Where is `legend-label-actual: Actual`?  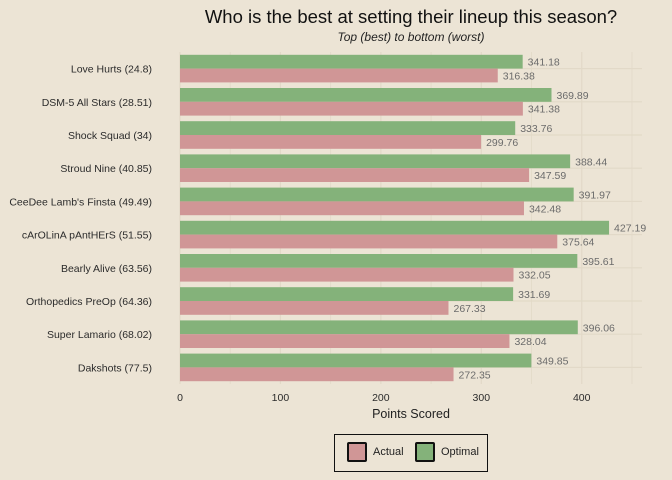
legend-label-actual: Actual is located at coordinates (388, 452).